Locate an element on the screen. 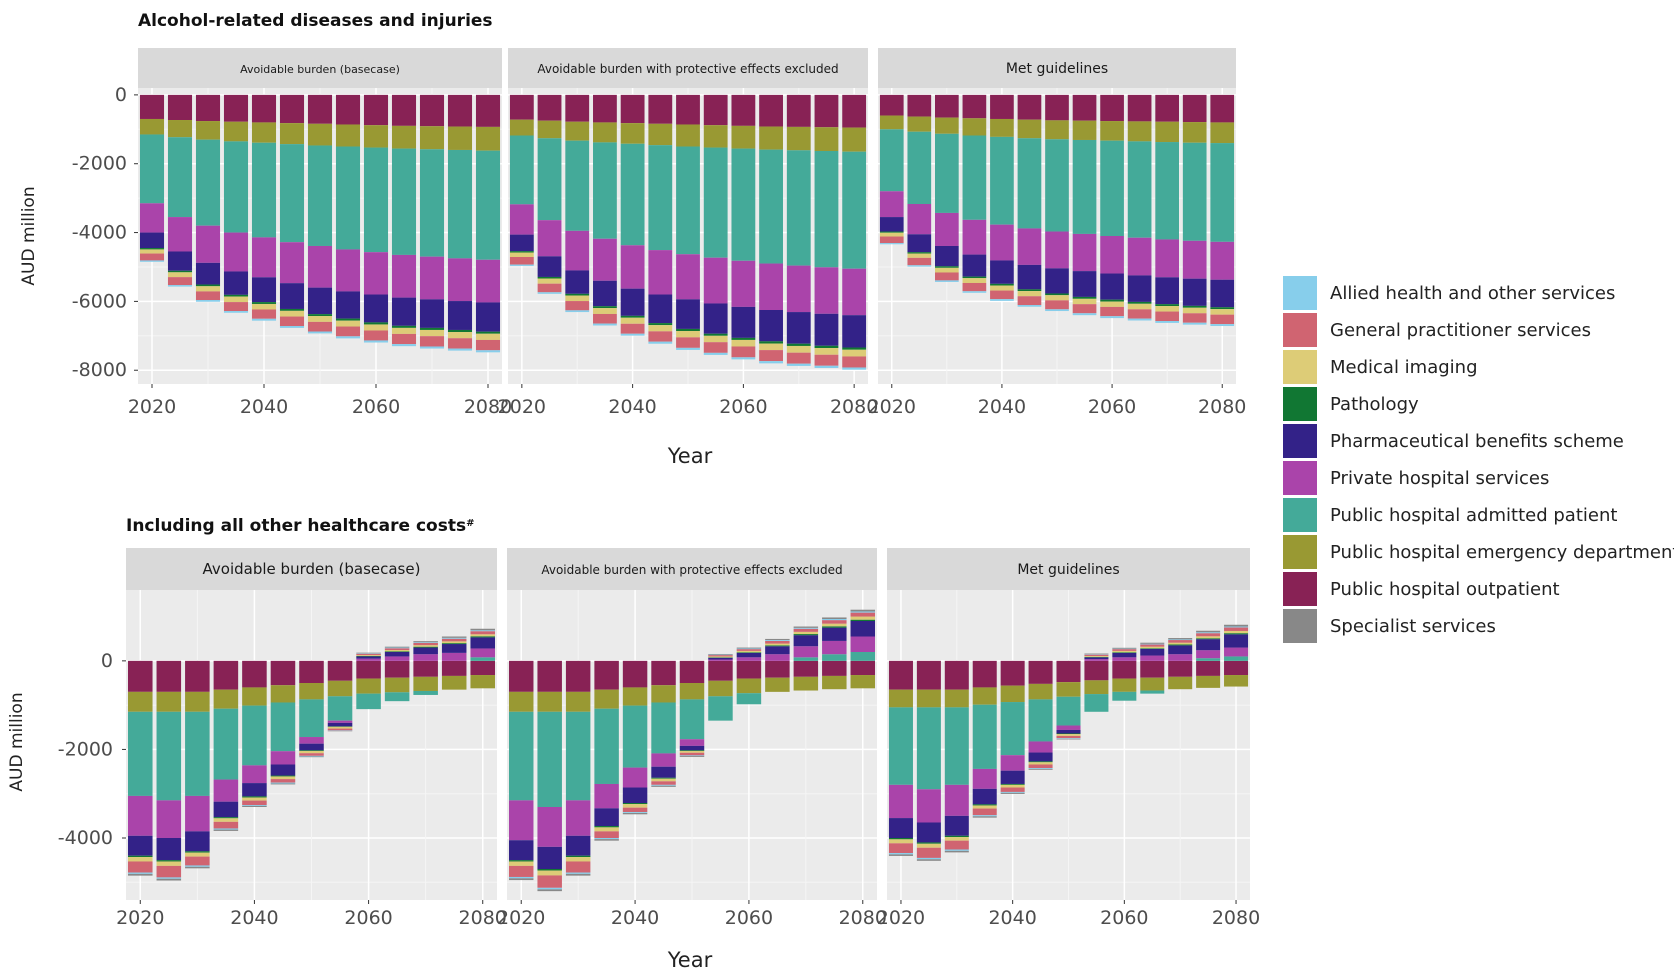 Image resolution: width=1674 pixels, height=974 pixels. x-tick-label: 2080 is located at coordinates (483, 918).